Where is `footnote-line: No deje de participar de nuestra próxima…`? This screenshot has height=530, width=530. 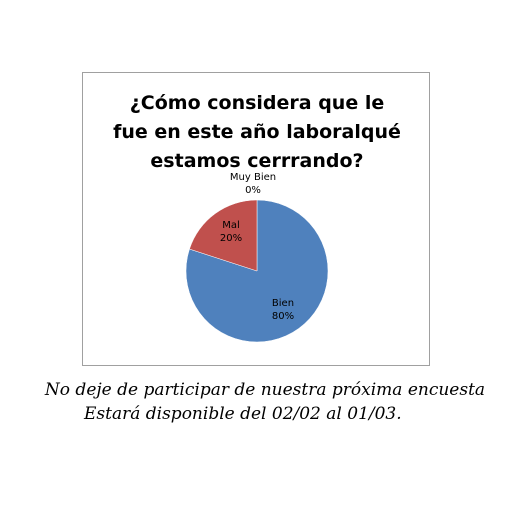
footnote-line: No deje de participar de nuestra próxima… is located at coordinates (265, 390).